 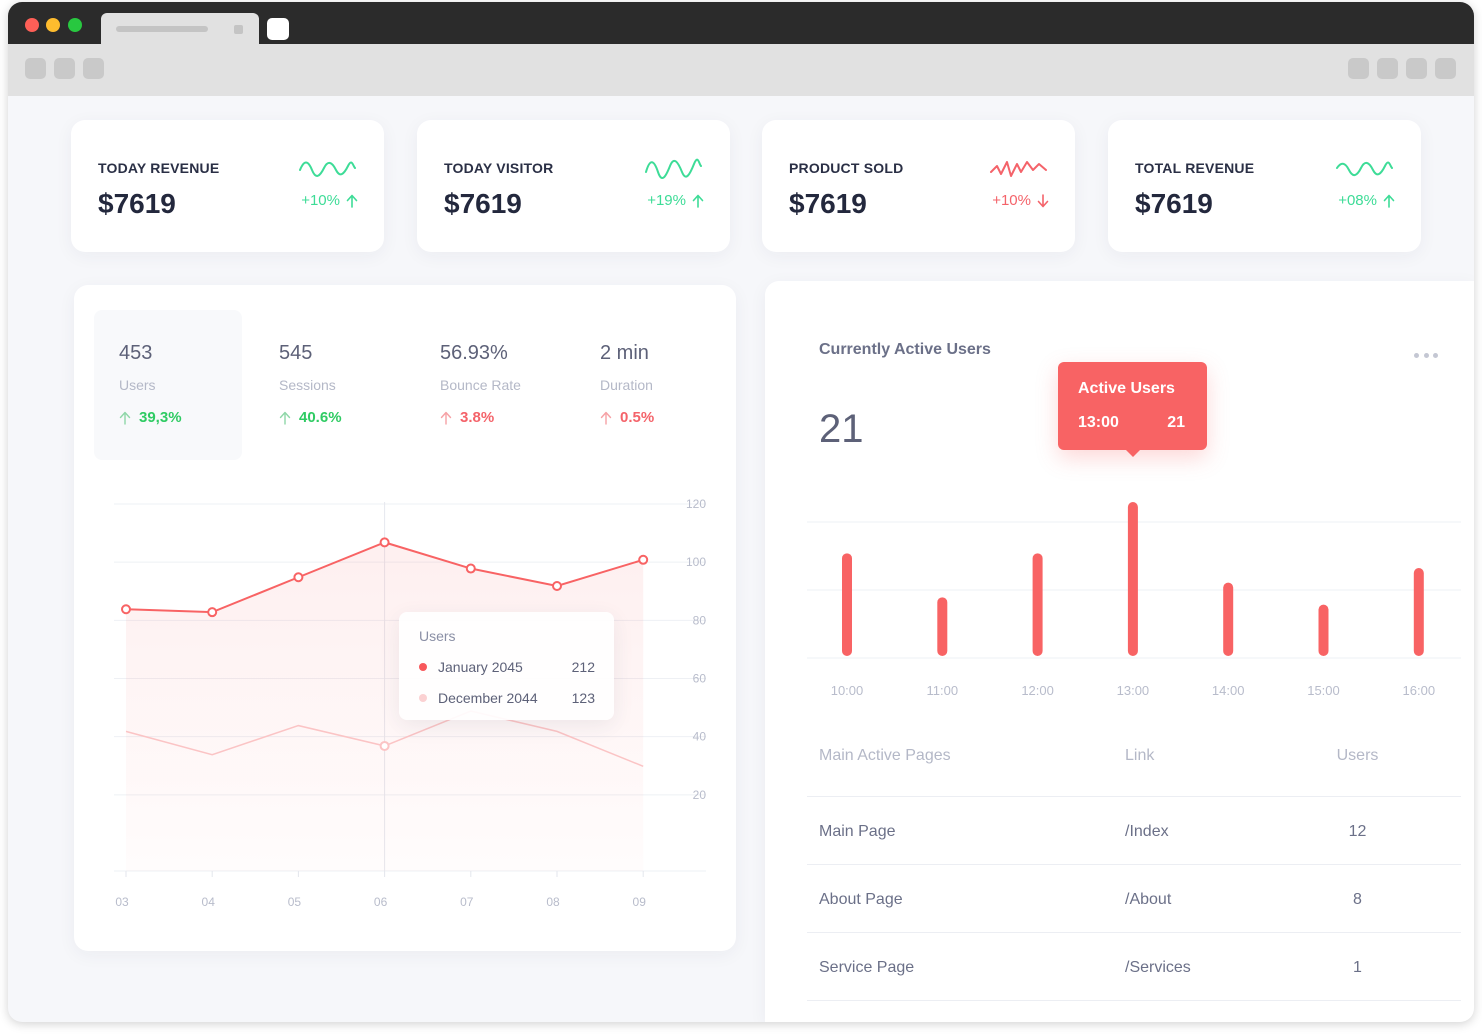 What do you see at coordinates (423, 667) in the screenshot?
I see `series-dot-icon` at bounding box center [423, 667].